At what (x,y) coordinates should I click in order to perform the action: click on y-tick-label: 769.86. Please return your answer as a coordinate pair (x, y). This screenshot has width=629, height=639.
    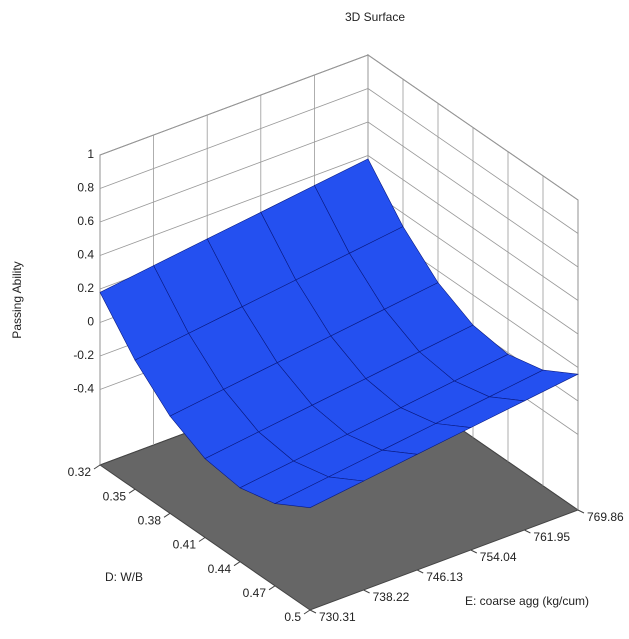
    Looking at the image, I should click on (605, 517).